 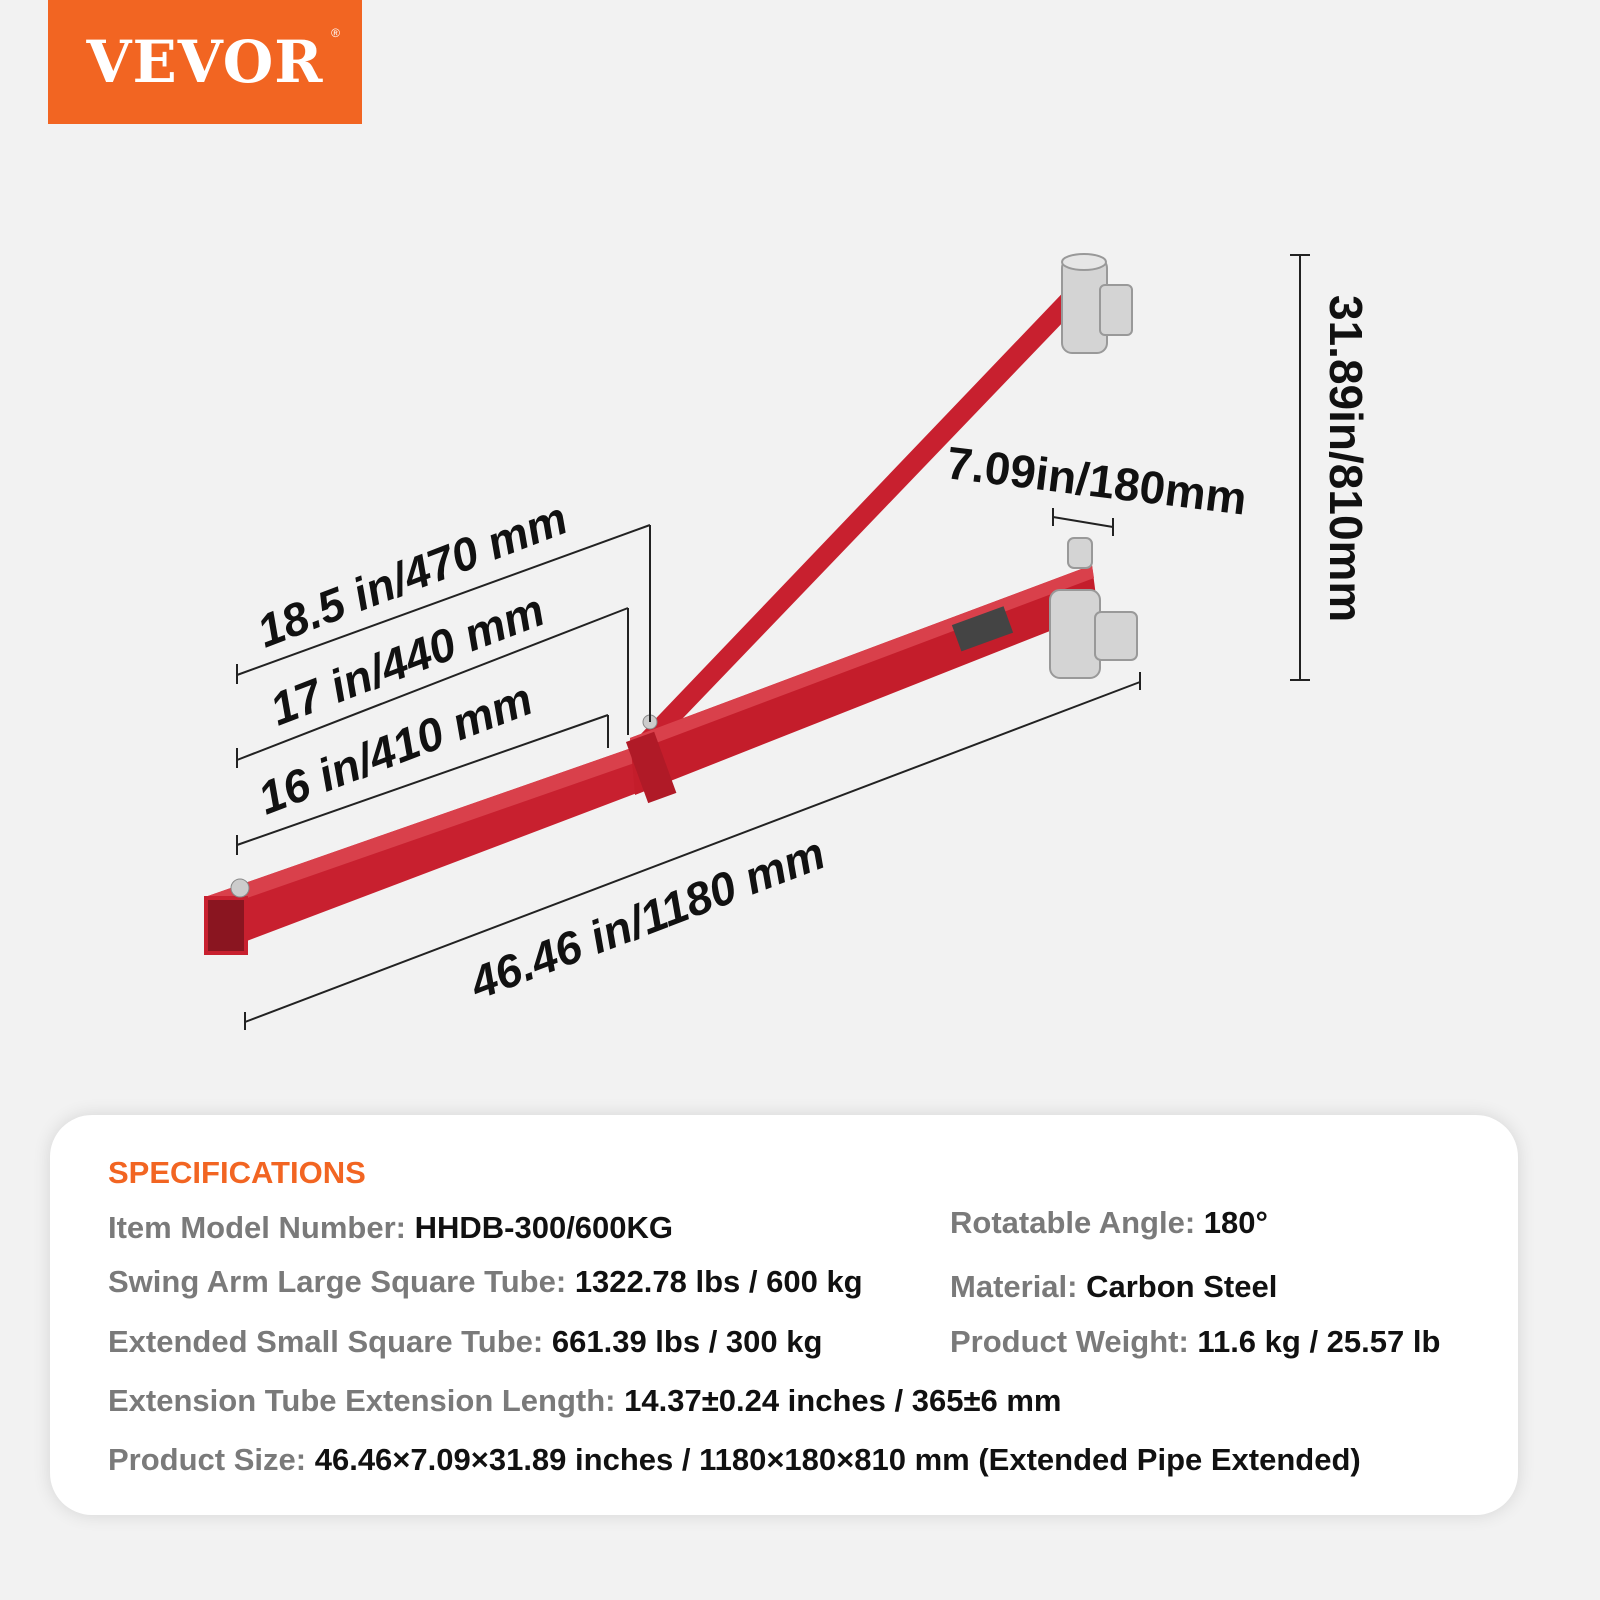 I want to click on upper-mount-bracket, so click(x=1097, y=303).